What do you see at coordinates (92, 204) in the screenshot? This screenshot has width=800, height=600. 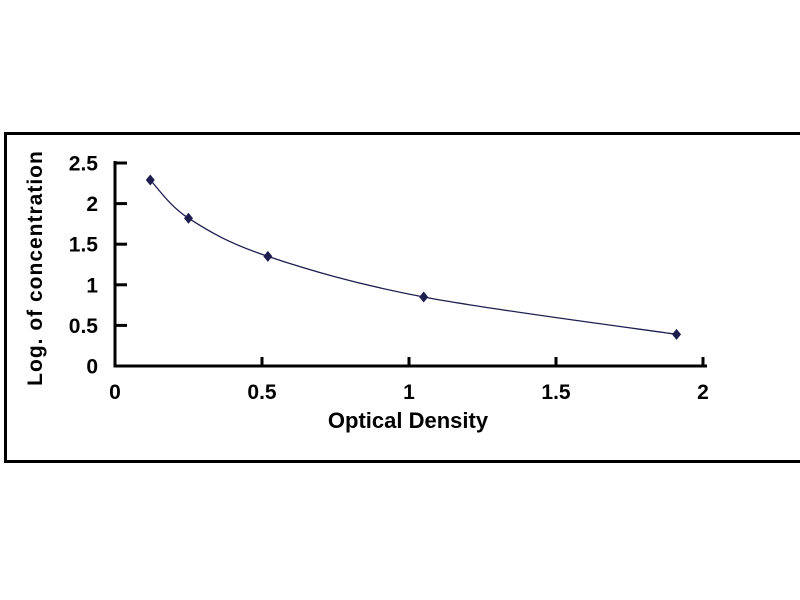 I see `y-tick-label: 2` at bounding box center [92, 204].